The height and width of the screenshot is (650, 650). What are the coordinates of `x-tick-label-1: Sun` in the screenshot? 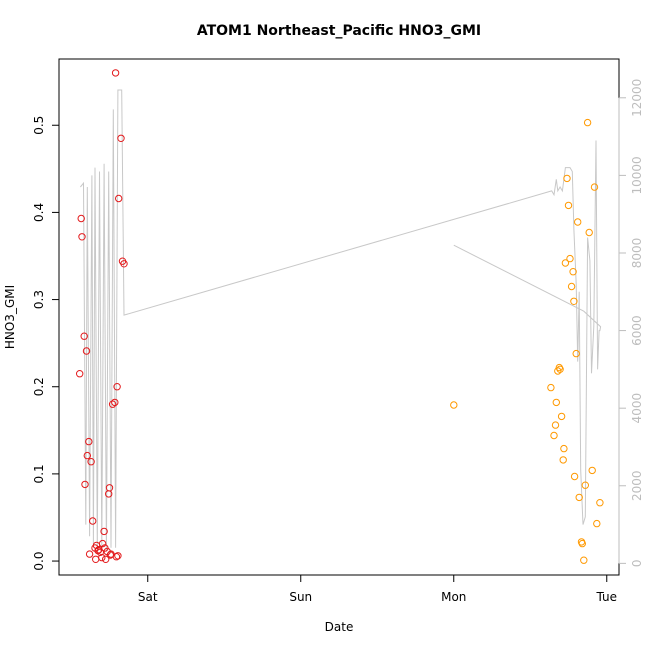 It's located at (300, 597).